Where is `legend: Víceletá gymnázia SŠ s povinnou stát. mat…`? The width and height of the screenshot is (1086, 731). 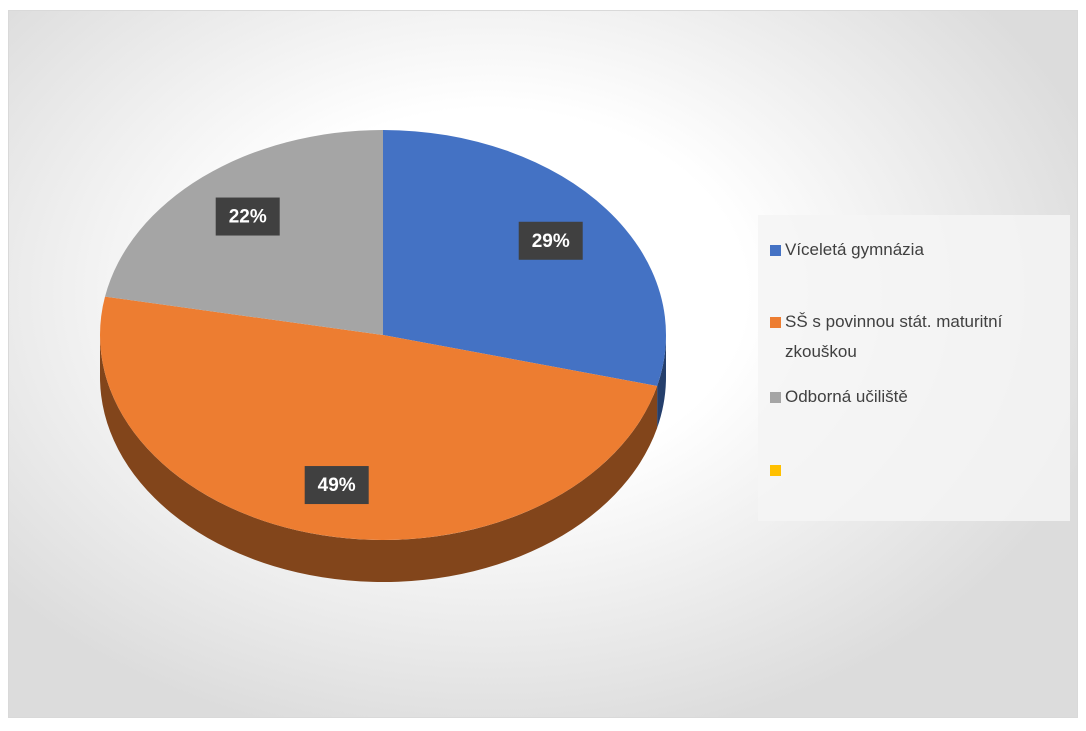
legend: Víceletá gymnázia SŠ s povinnou stát. mat… is located at coordinates (914, 368).